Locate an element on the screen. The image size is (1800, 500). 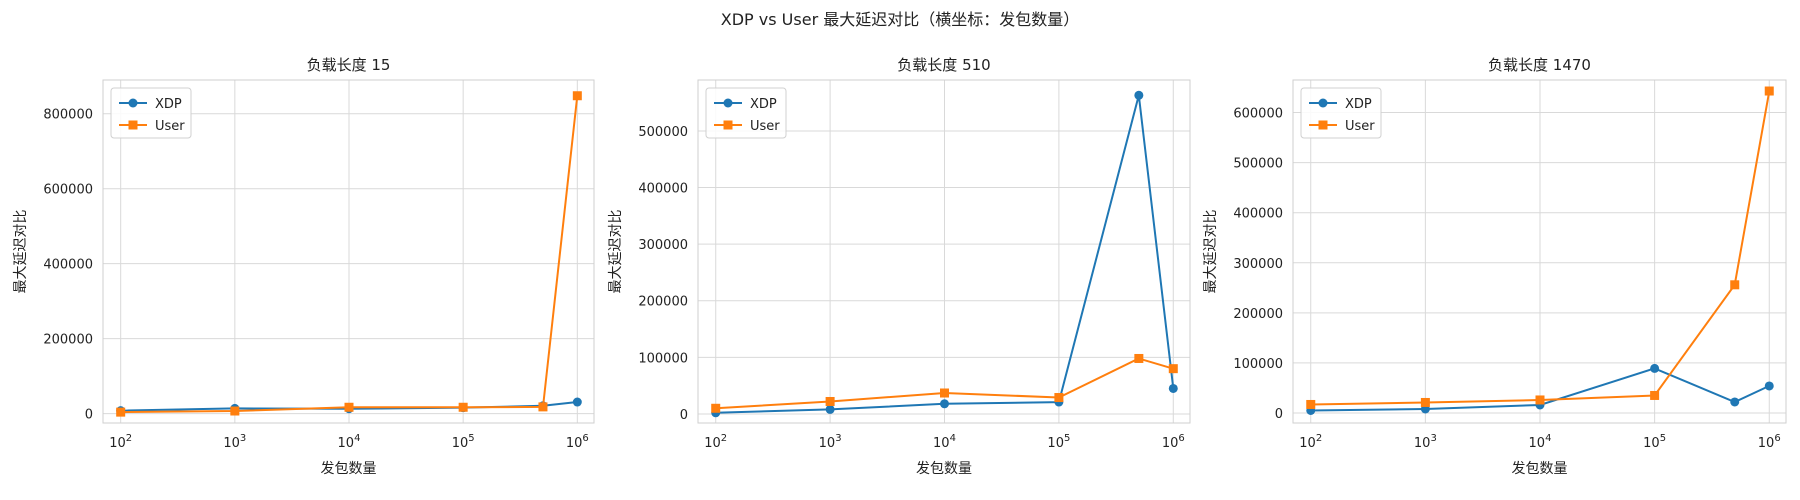
series-line-user is located at coordinates (944, 383).